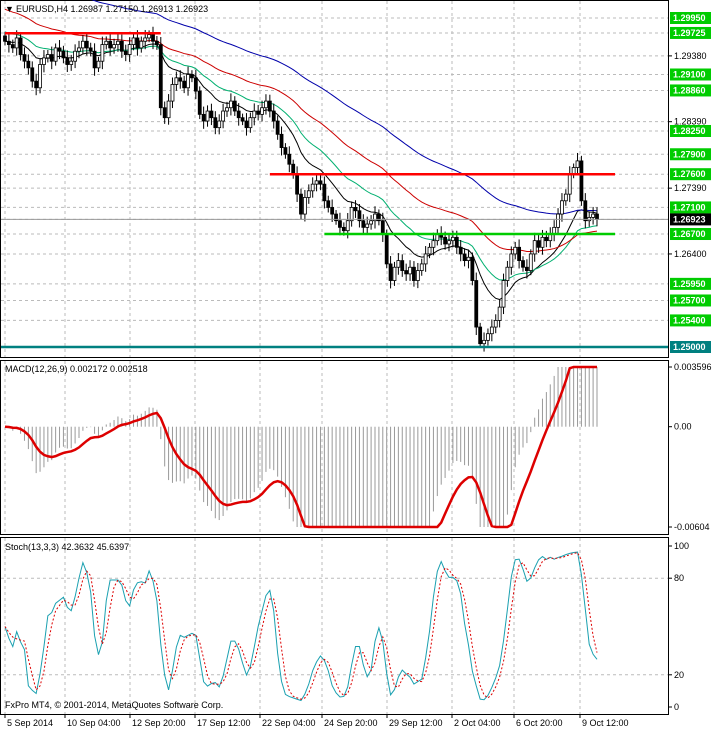  What do you see at coordinates (224, 723) in the screenshot?
I see `time-tick-label: 17 Sep 12:00` at bounding box center [224, 723].